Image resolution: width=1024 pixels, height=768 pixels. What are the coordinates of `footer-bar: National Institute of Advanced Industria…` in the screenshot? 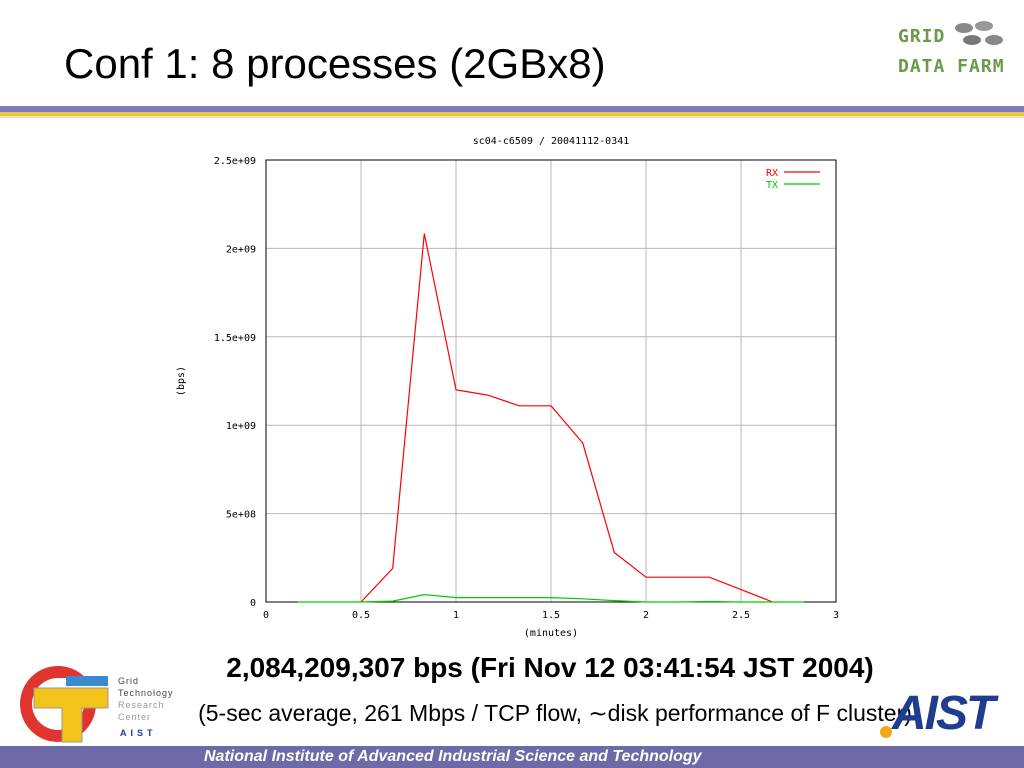 It's located at (512, 757).